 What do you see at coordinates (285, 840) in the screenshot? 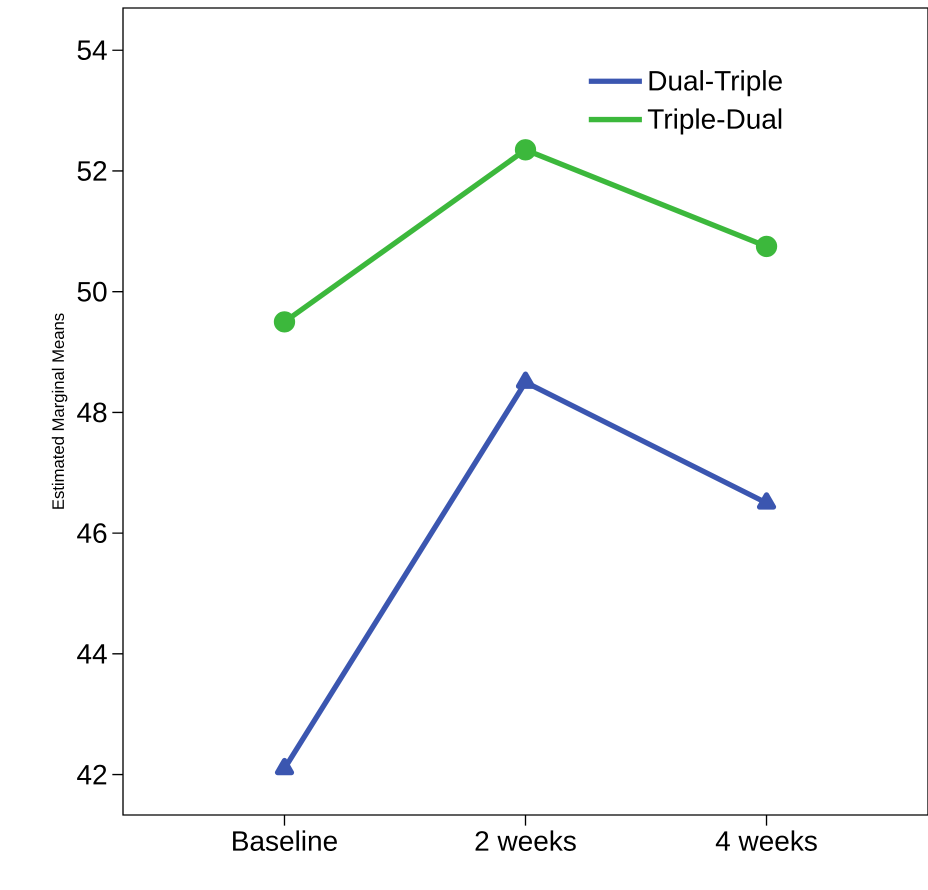
I see `x-tick-label: Baseline` at bounding box center [285, 840].